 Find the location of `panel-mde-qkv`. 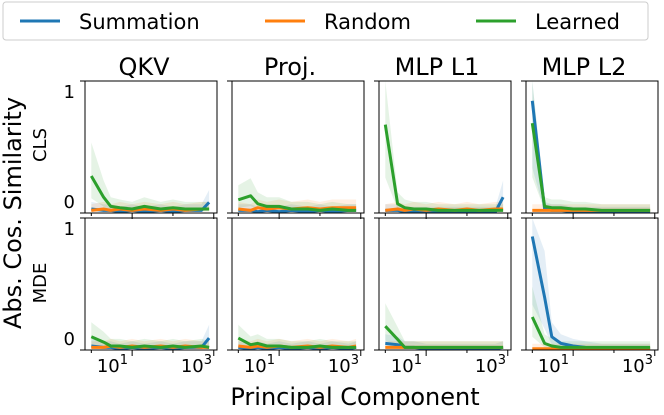

panel-mde-qkv is located at coordinates (149, 286).